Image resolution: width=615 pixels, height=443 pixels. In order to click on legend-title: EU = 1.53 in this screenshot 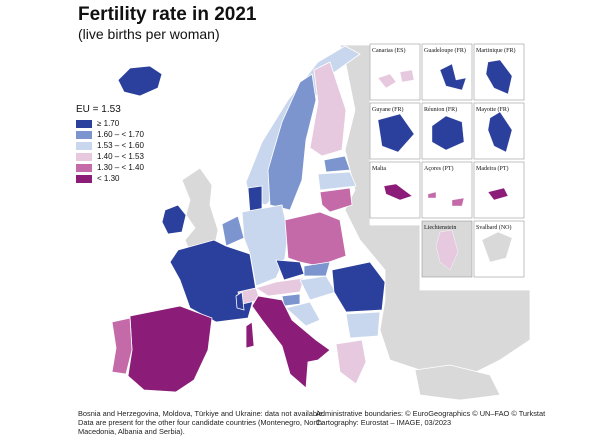, I will do `click(98, 109)`.